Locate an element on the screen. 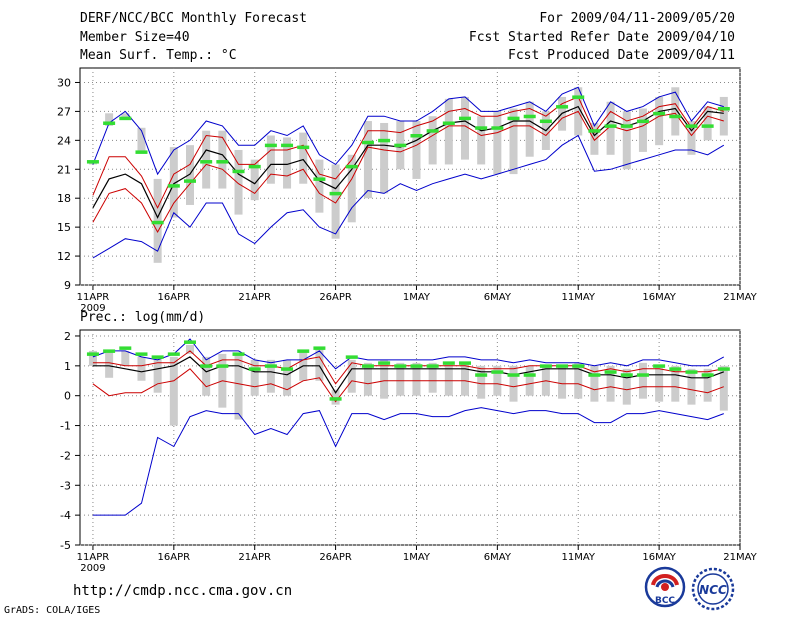  temp-ytick-label: 9 is located at coordinates (67, 285).